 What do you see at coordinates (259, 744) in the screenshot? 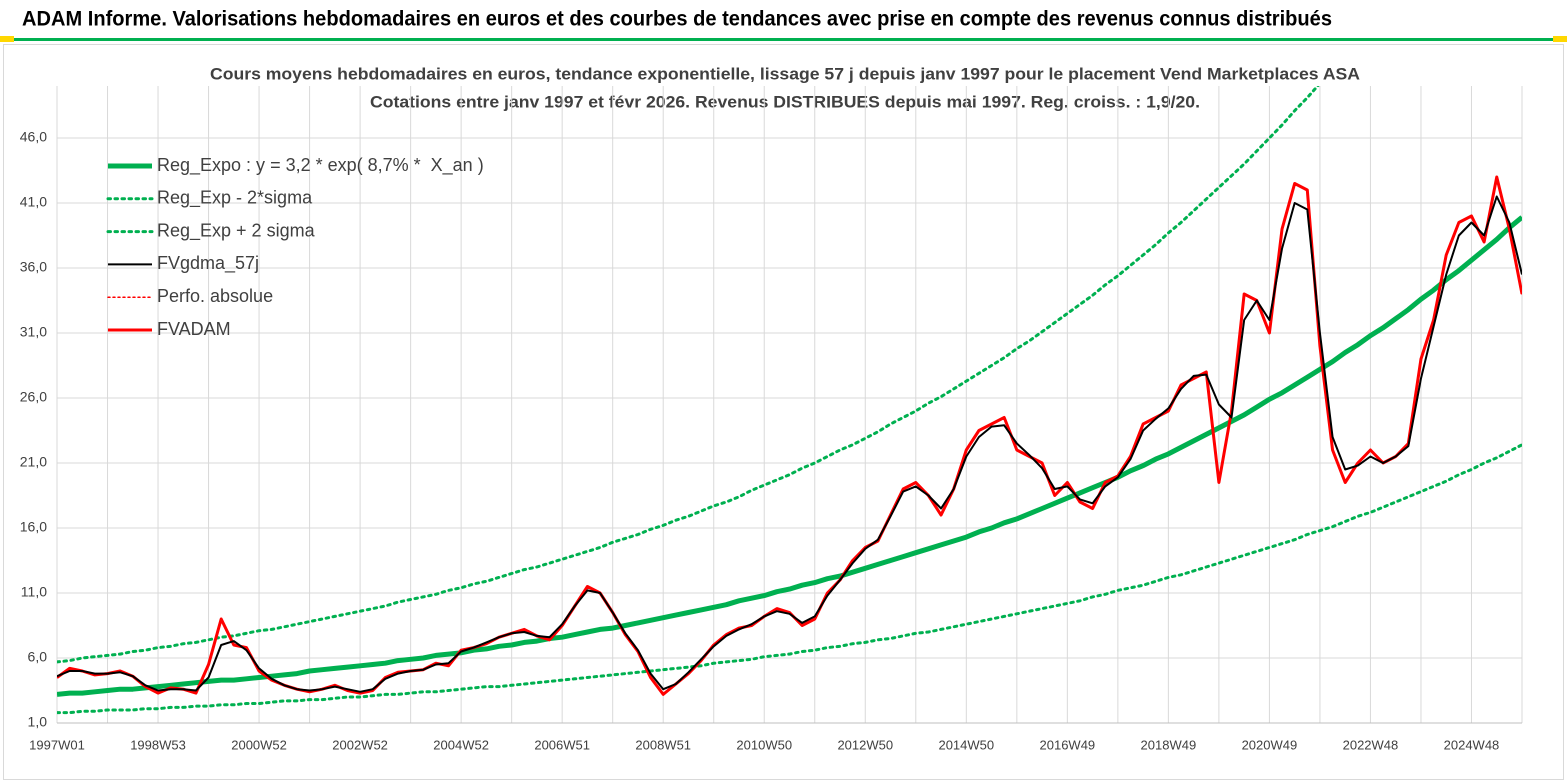
I see `x-tick-label: 2000W52` at bounding box center [259, 744].